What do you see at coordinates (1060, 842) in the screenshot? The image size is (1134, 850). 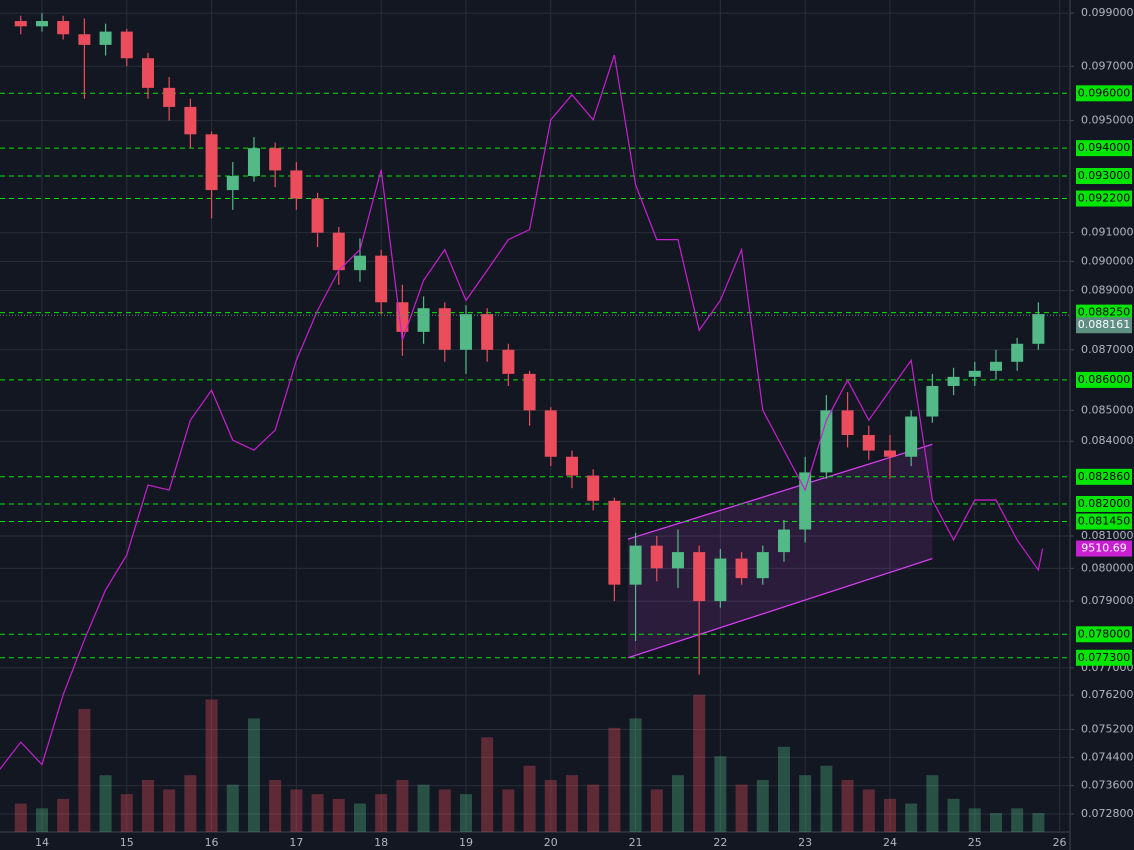 I see `x-tick-label: 26` at bounding box center [1060, 842].